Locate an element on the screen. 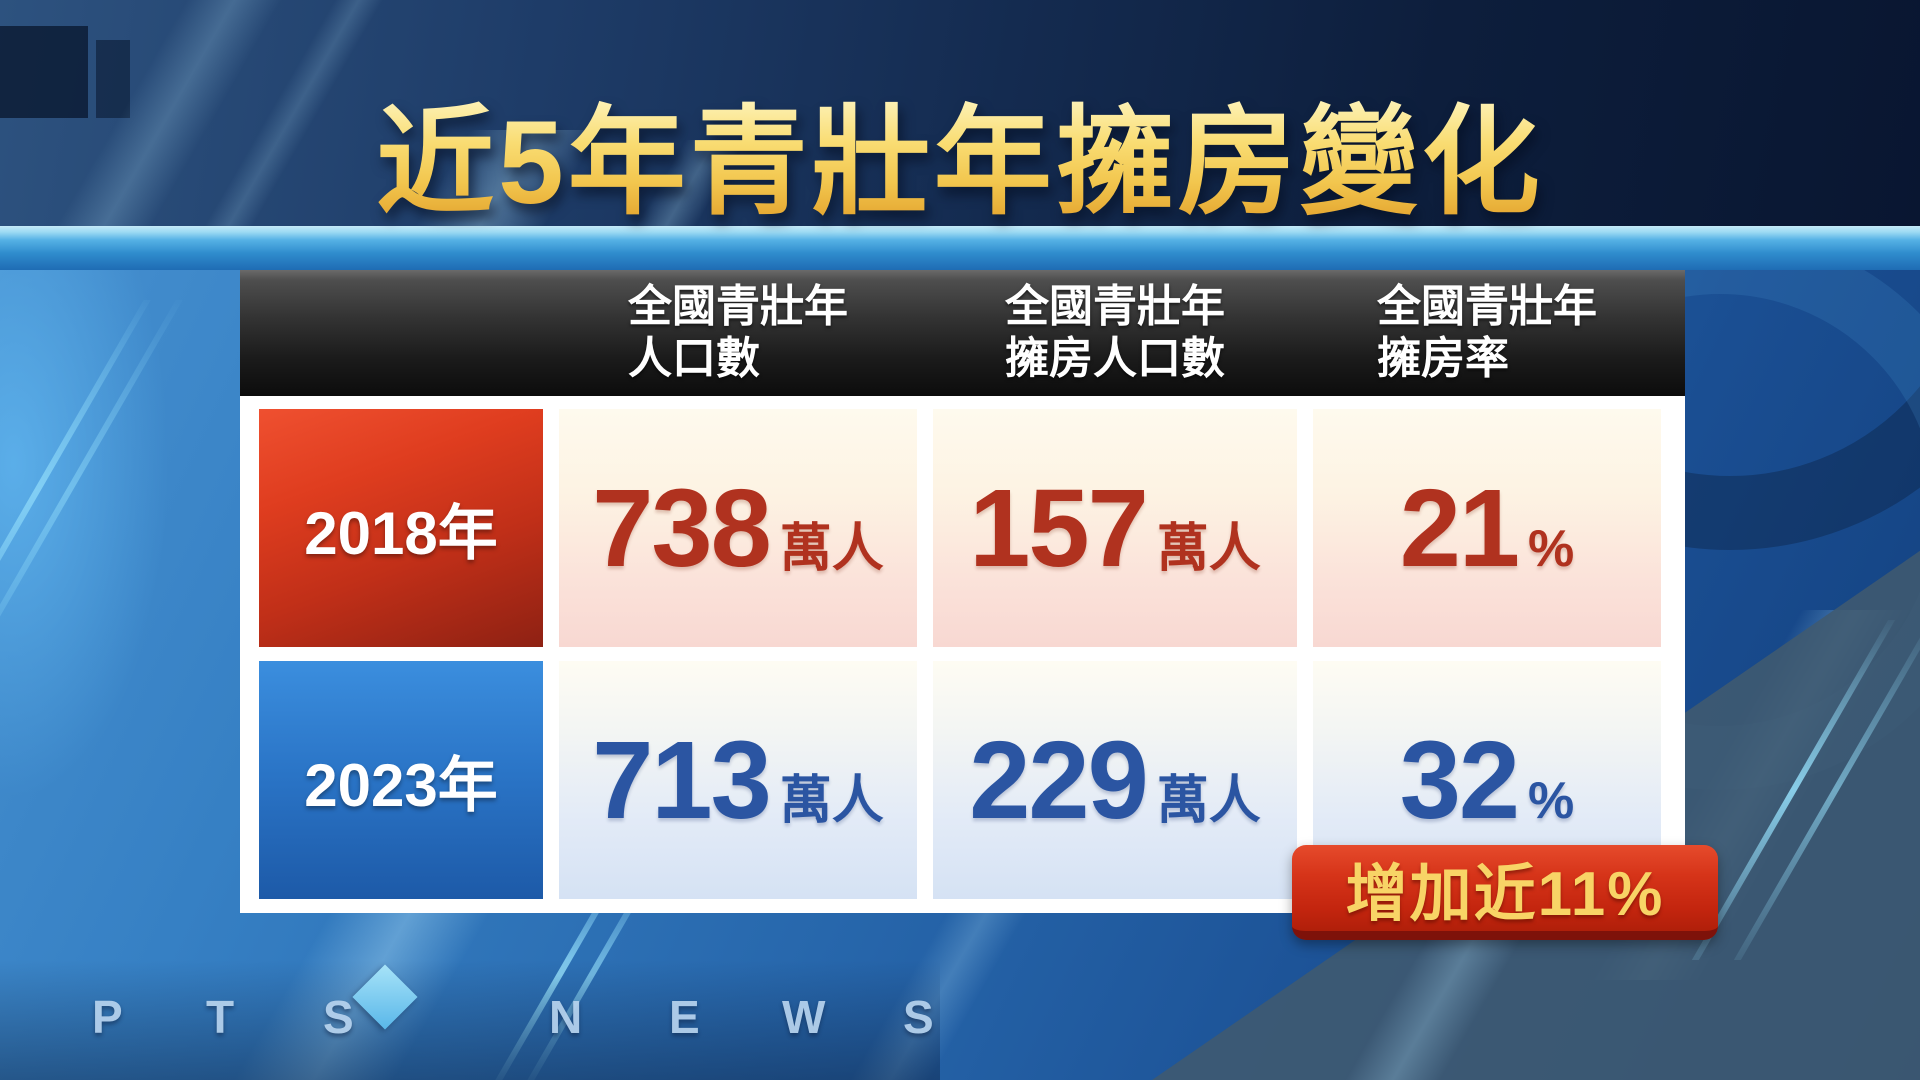  header-ownership-rate-line1: 全國青壯年 is located at coordinates (1487, 307).